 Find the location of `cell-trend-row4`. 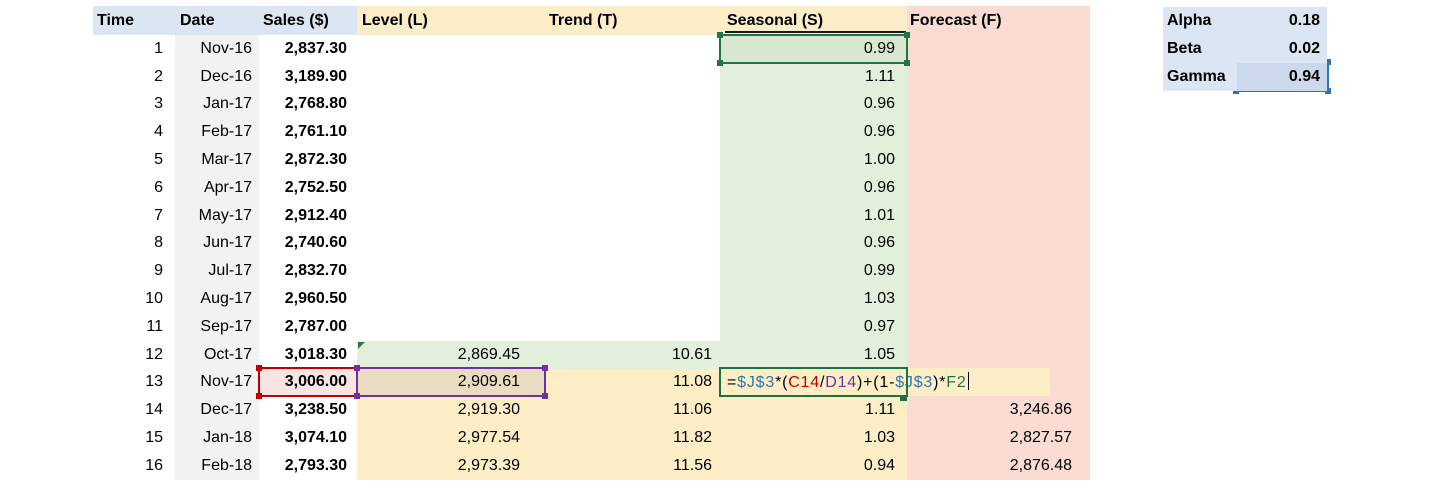

cell-trend-row4 is located at coordinates (632, 132).